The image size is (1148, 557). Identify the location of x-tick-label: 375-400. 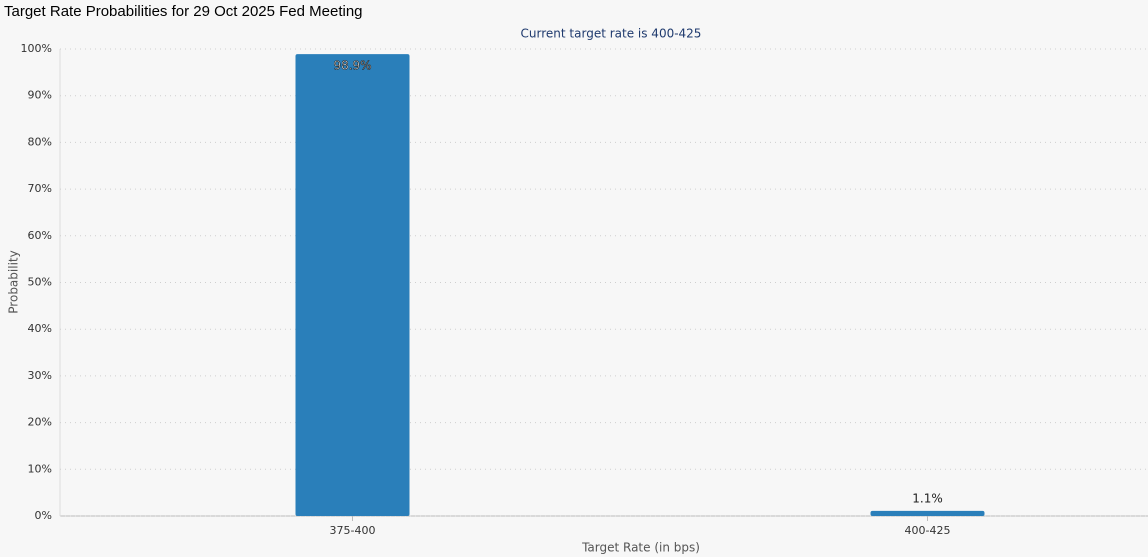
(353, 530).